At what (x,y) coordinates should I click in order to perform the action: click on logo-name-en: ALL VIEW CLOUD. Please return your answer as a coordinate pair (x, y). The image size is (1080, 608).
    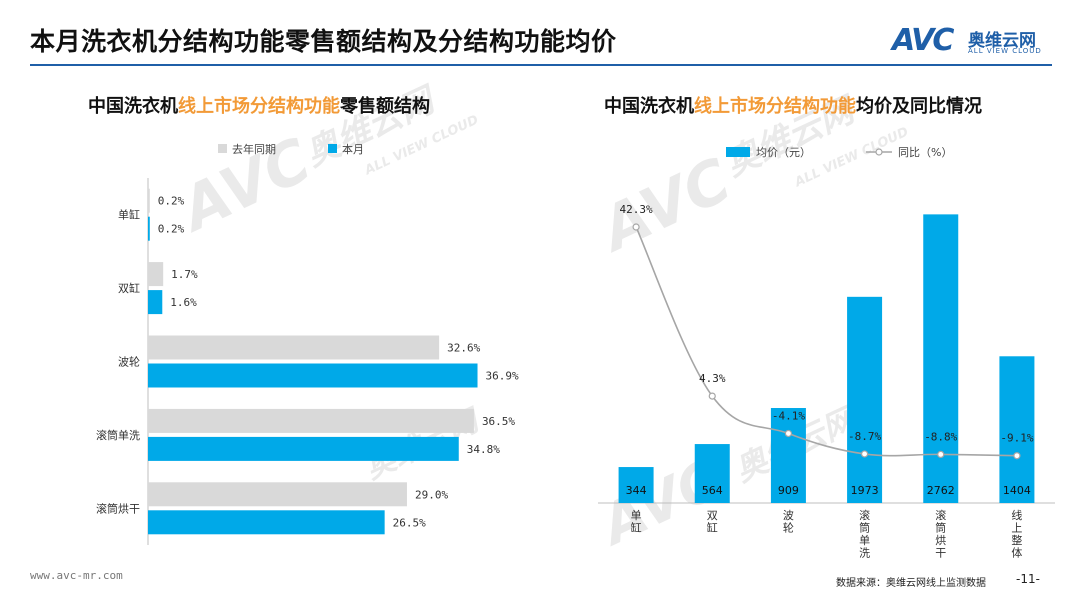
    Looking at the image, I should click on (1005, 51).